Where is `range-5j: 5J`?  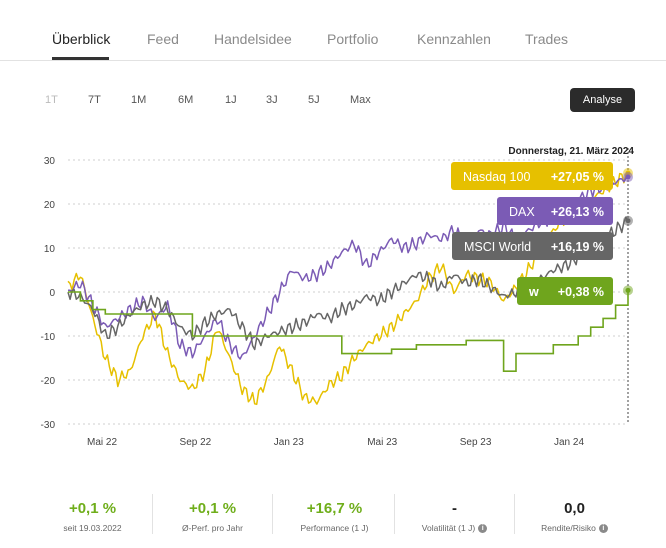 range-5j: 5J is located at coordinates (314, 100).